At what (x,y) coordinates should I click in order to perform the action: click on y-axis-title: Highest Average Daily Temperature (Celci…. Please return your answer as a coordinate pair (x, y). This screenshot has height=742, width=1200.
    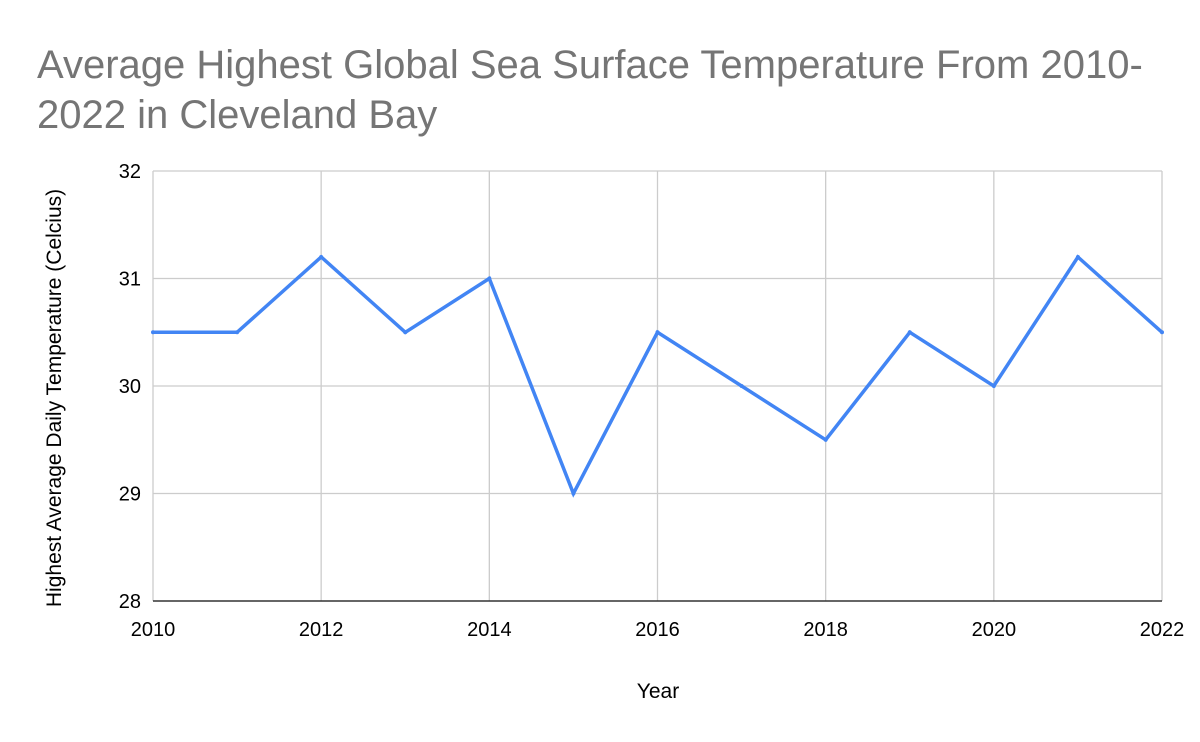
    Looking at the image, I should click on (54, 398).